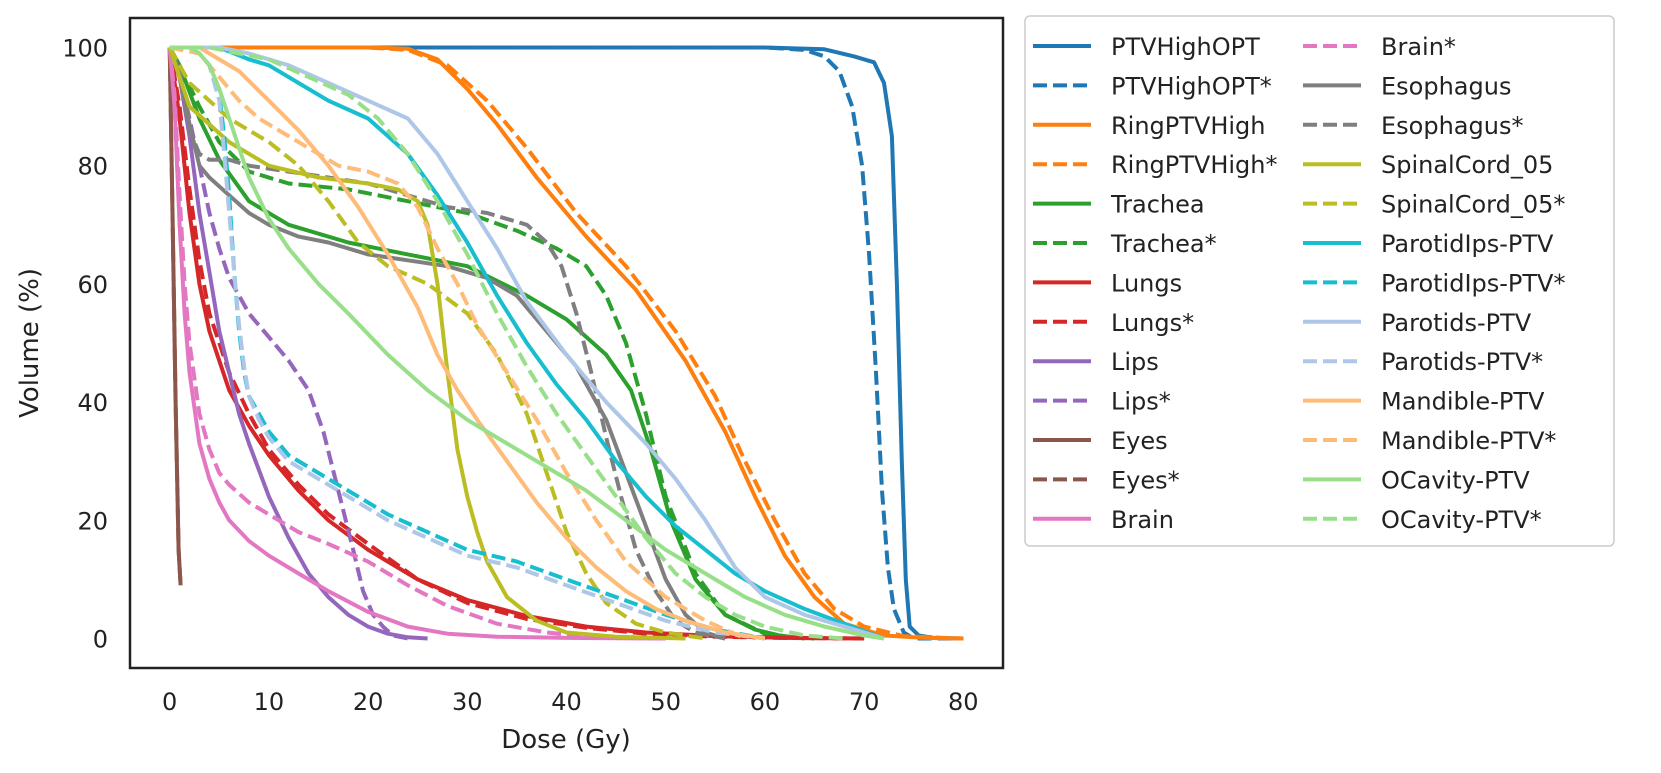  Describe the element at coordinates (1188, 126) in the screenshot. I see `legend-label-2: RingPTVHigh` at that location.